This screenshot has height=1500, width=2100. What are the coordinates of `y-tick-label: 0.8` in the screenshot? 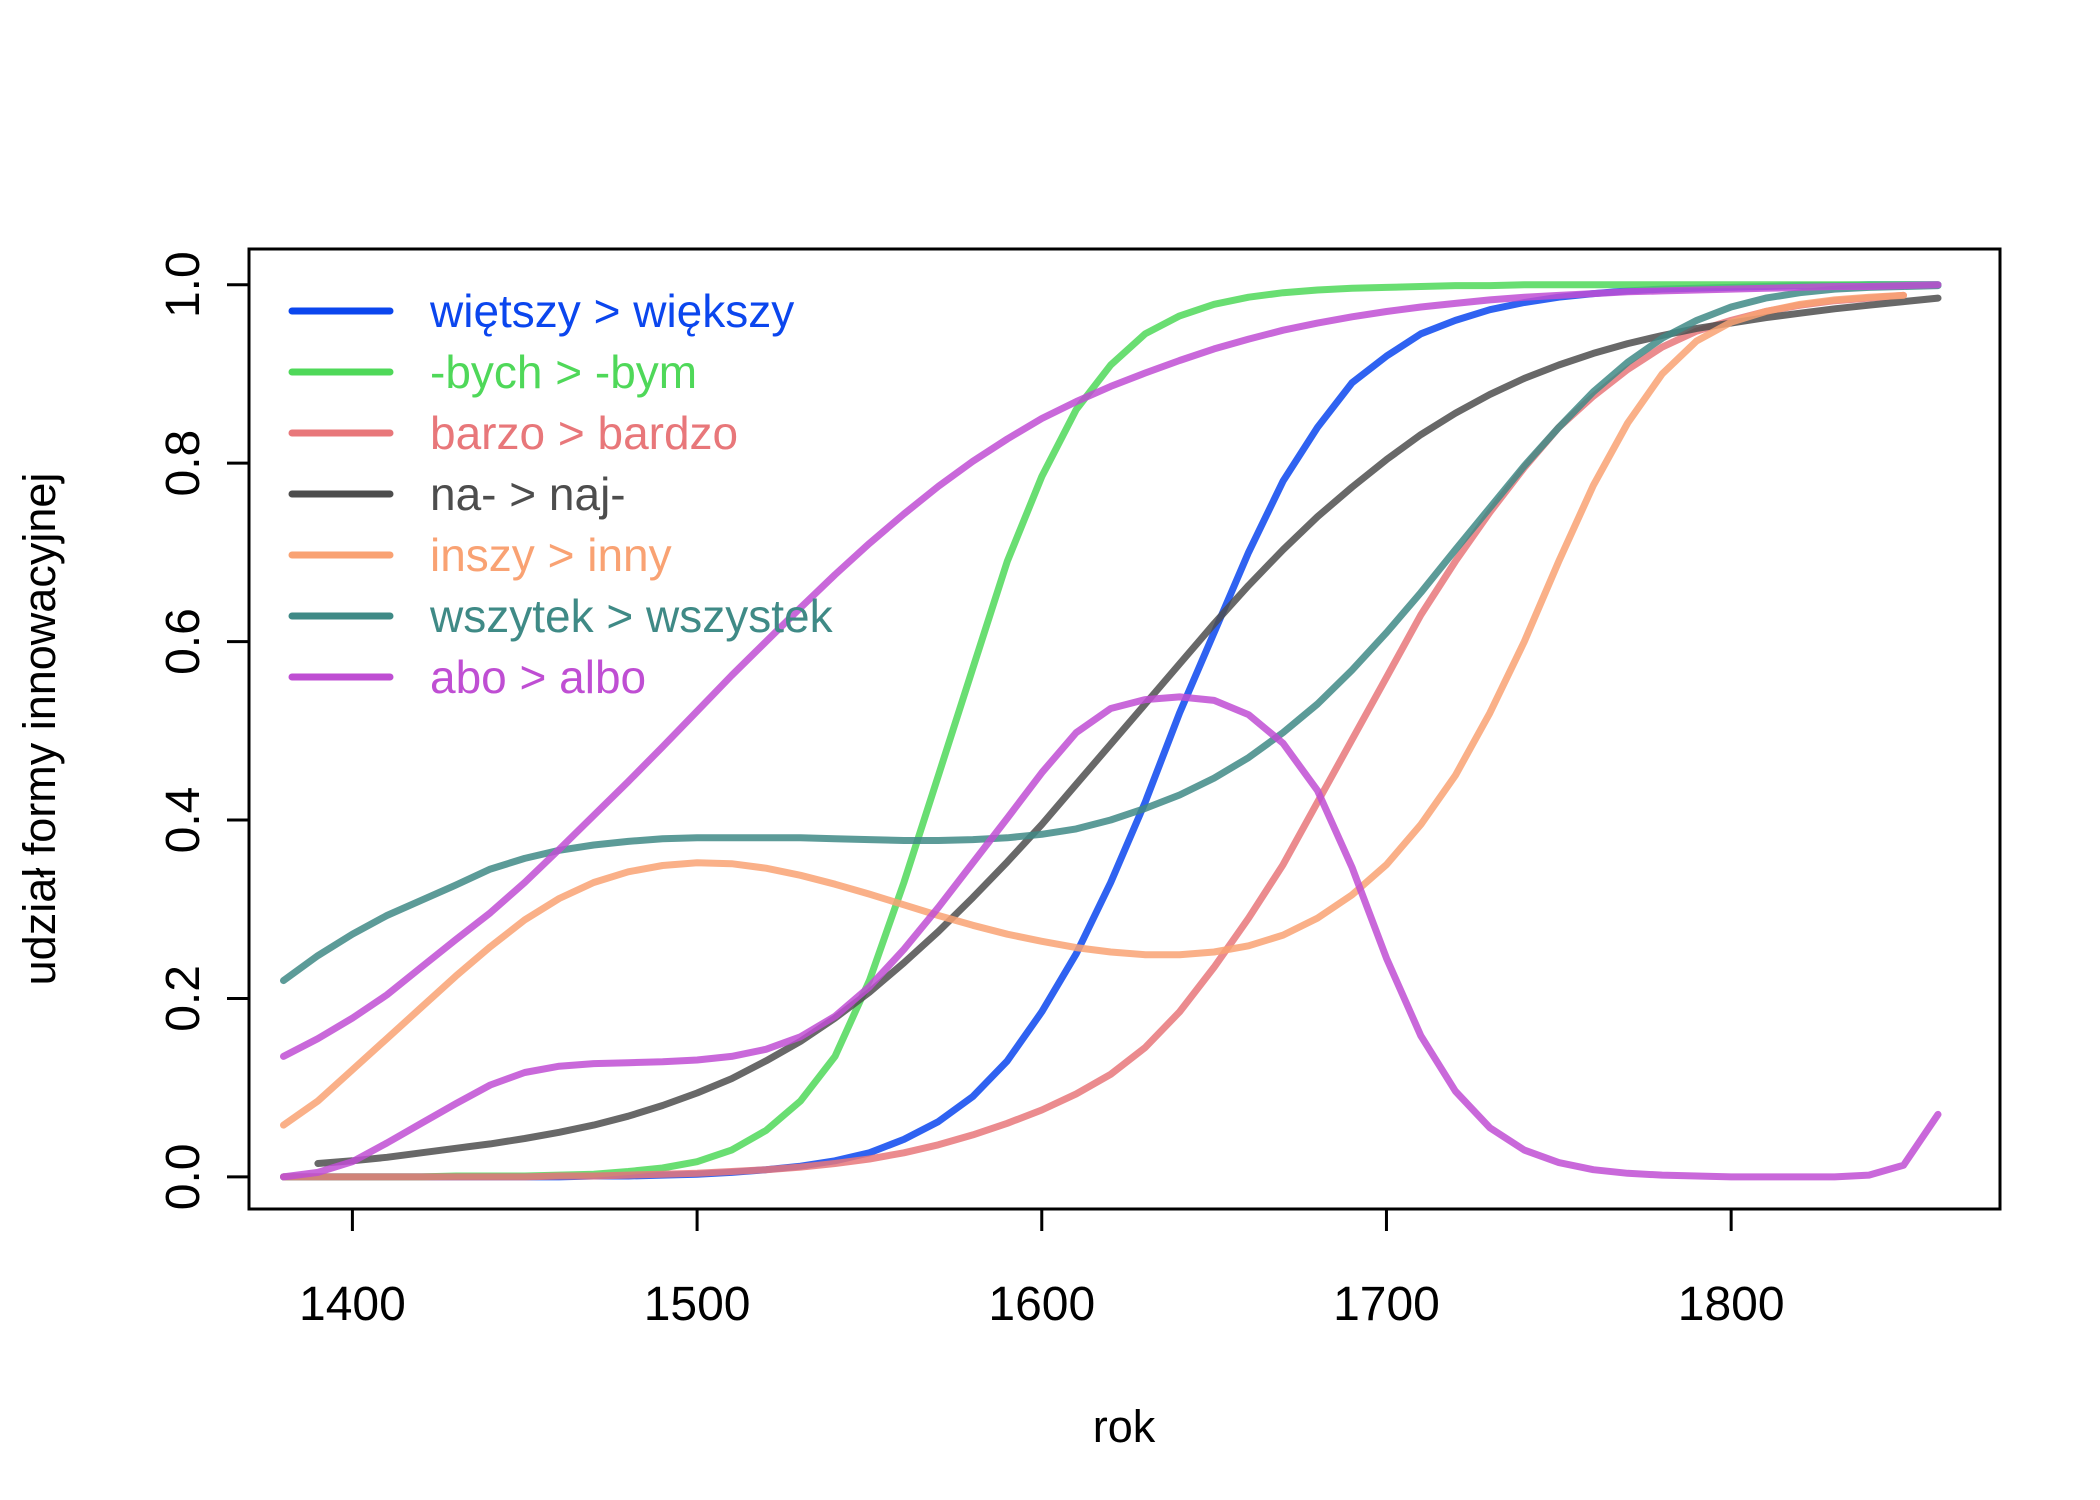 It's located at (183, 463).